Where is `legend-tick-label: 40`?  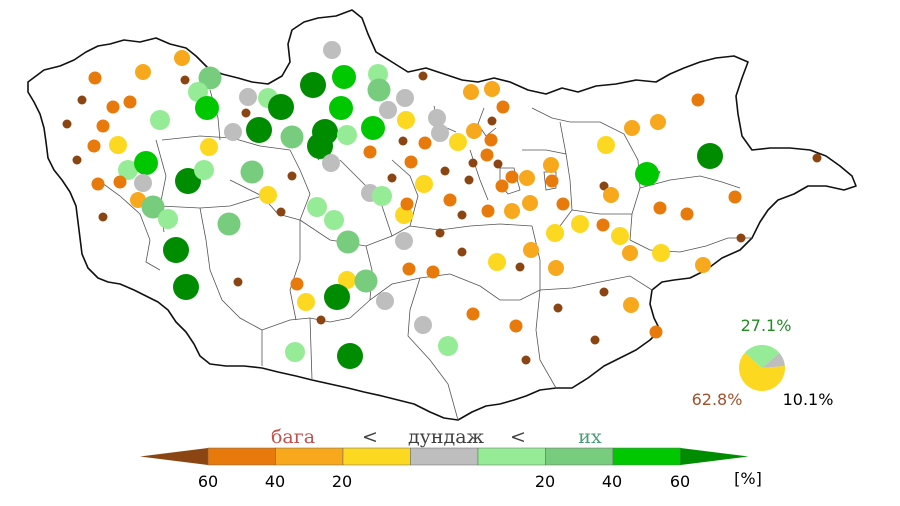
legend-tick-label: 40 is located at coordinates (612, 481).